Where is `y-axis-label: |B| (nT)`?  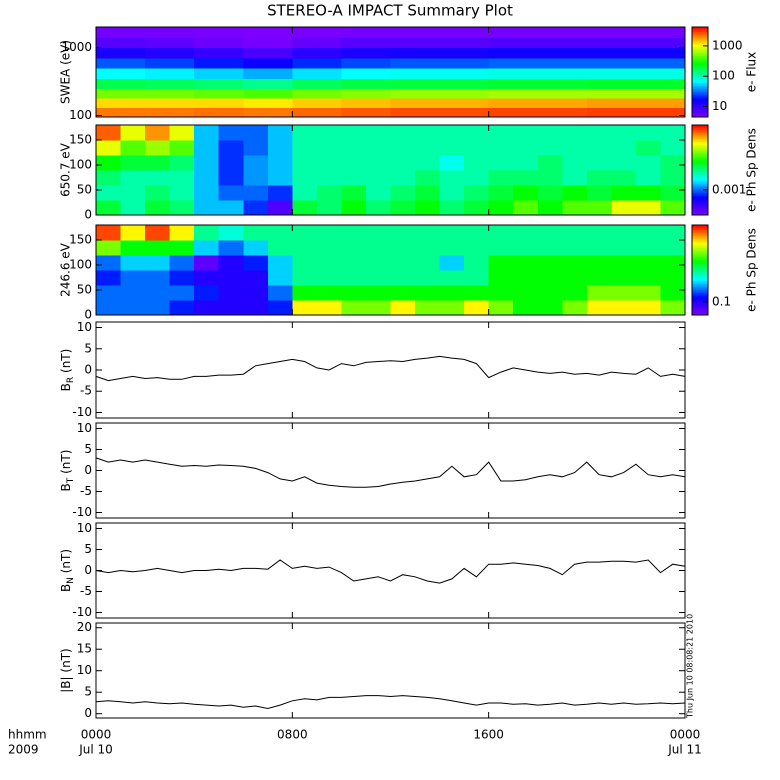 y-axis-label: |B| (nT) is located at coordinates (66, 670).